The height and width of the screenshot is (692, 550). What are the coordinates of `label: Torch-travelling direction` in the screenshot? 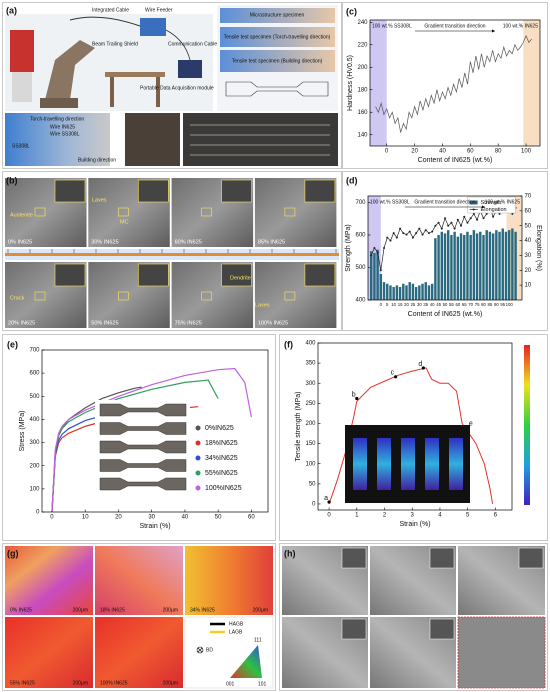 It's located at (57, 119).